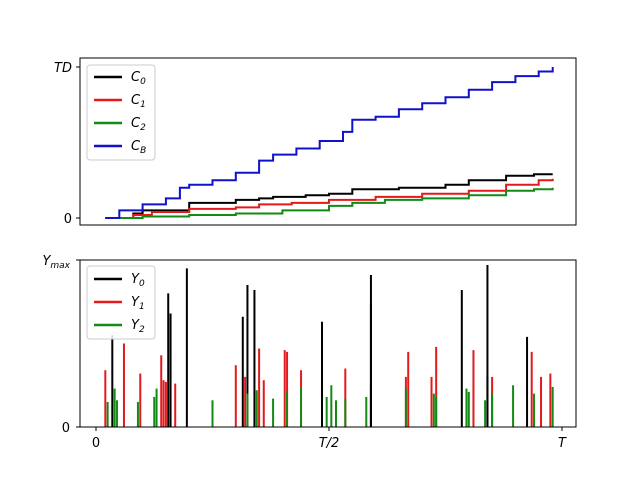 The height and width of the screenshot is (480, 640). What do you see at coordinates (138, 326) in the screenshot?
I see `legend-label: Y2` at bounding box center [138, 326].